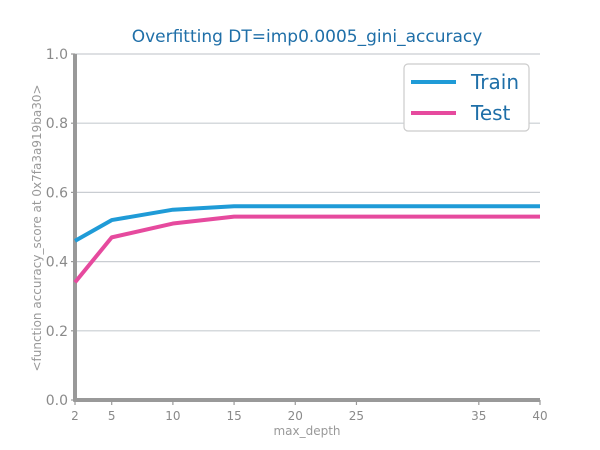 The image size is (600, 450). What do you see at coordinates (233, 416) in the screenshot?
I see `x-tick-label: 15` at bounding box center [233, 416].